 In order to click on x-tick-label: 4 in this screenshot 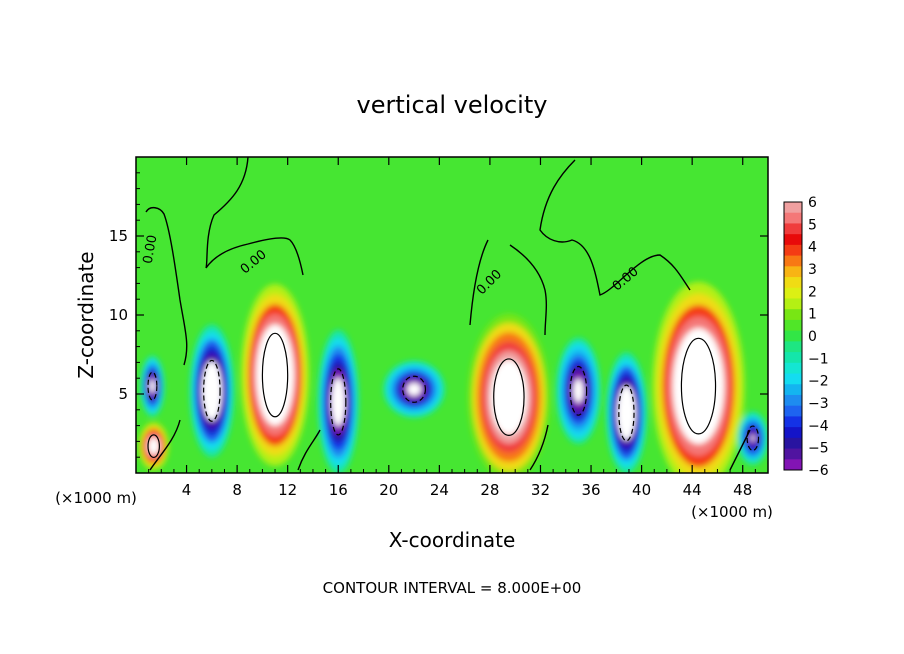, I will do `click(187, 490)`.